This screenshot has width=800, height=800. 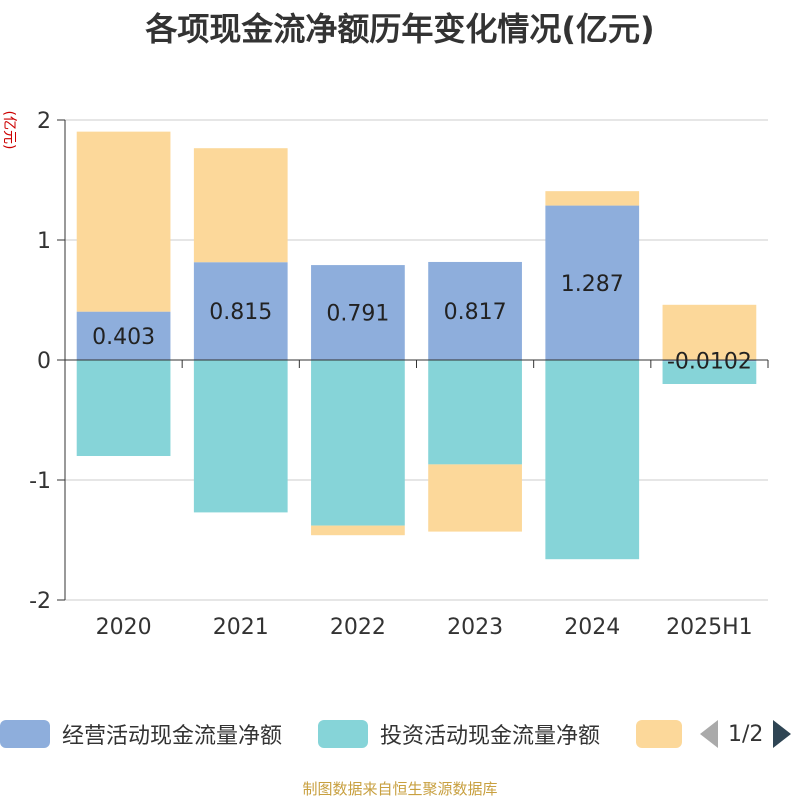 I want to click on bar-value-label: 0.817, so click(x=475, y=312).